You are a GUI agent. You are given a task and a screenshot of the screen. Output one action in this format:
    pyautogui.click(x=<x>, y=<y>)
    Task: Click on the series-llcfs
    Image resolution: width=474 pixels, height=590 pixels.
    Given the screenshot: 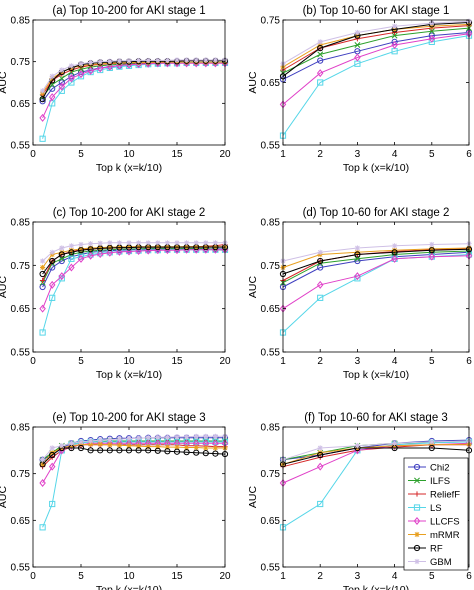 What is the action you would take?
    pyautogui.click(x=376, y=282)
    